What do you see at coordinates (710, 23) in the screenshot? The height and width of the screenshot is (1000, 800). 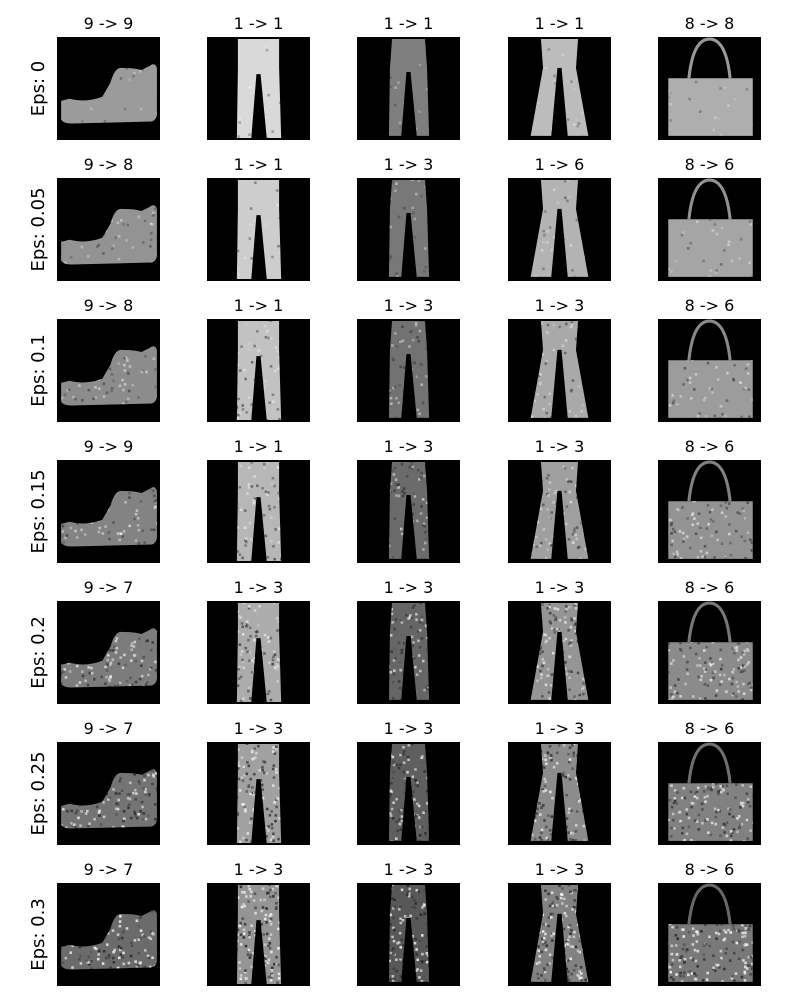 I see `cell-title: 8 -> 8` at bounding box center [710, 23].